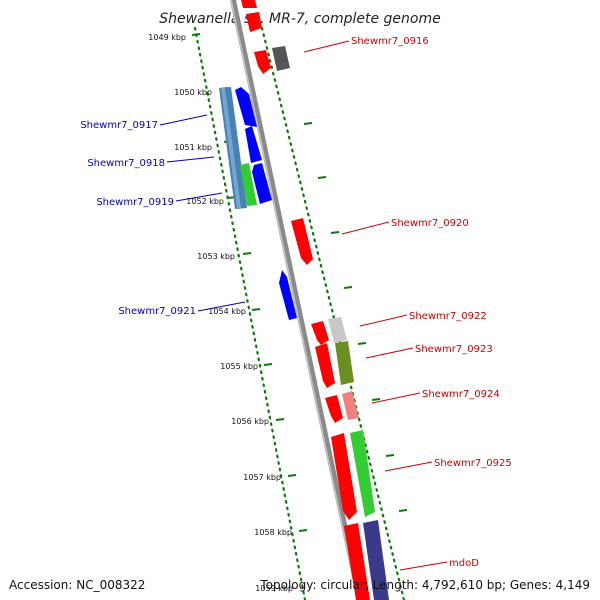  I want to click on reverse-features, so click(258, 203).